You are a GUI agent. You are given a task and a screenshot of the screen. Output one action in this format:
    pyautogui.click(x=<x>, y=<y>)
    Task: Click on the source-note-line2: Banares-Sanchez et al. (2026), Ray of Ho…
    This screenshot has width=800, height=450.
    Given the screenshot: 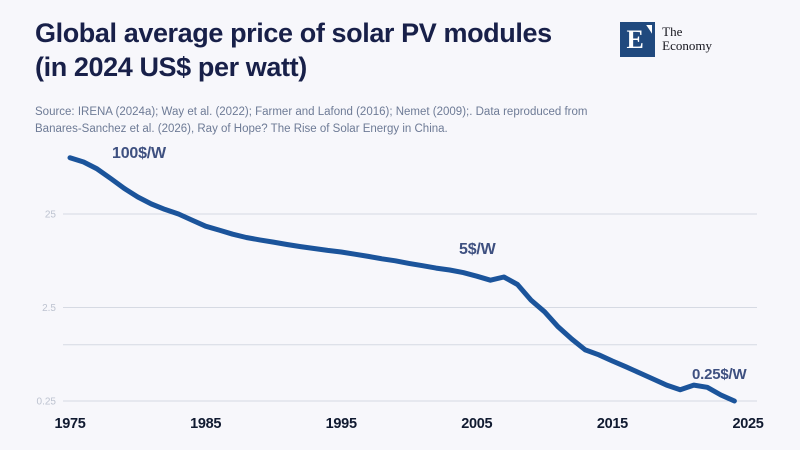 What is the action you would take?
    pyautogui.click(x=241, y=129)
    